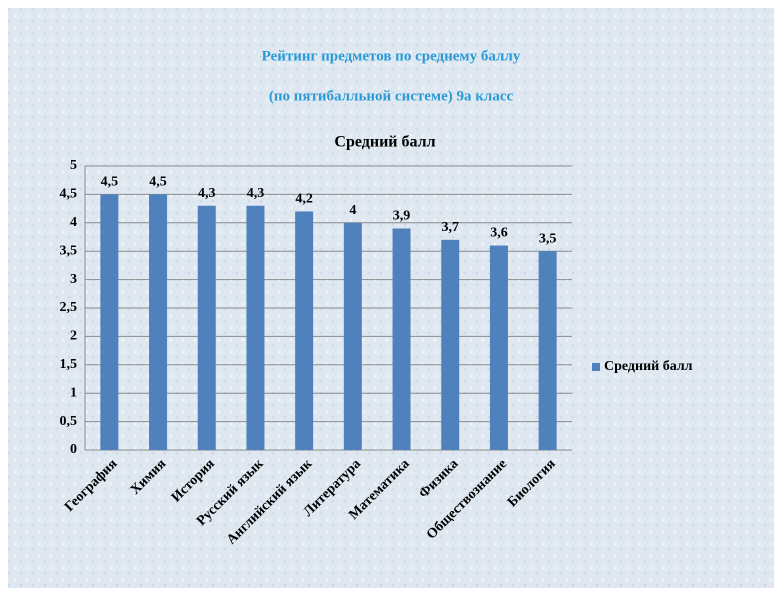  What do you see at coordinates (69, 364) in the screenshot?
I see `y-tick-label: 1,5` at bounding box center [69, 364].